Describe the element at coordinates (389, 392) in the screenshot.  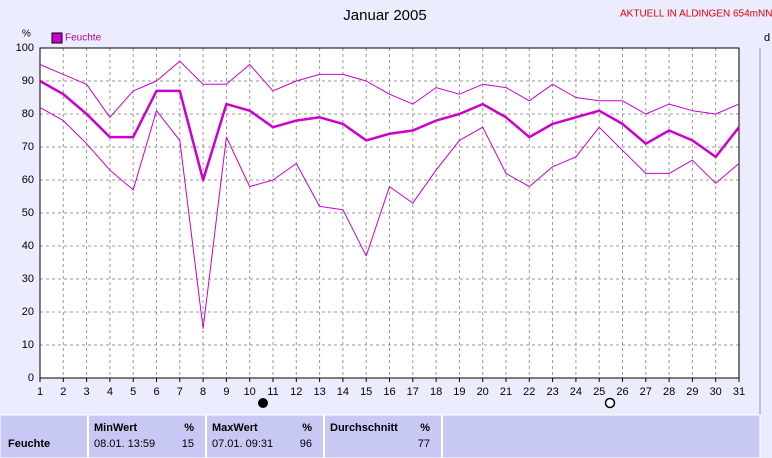
I see `x-tick-label: 16` at that location.